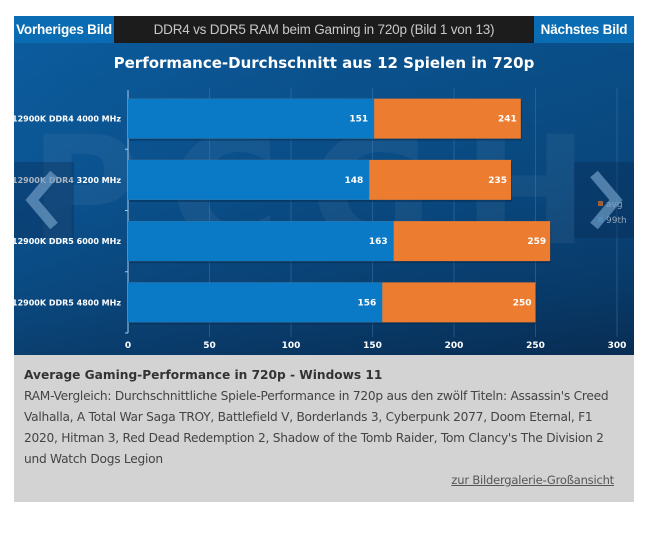  I want to click on data-label-avg: 250, so click(522, 303).